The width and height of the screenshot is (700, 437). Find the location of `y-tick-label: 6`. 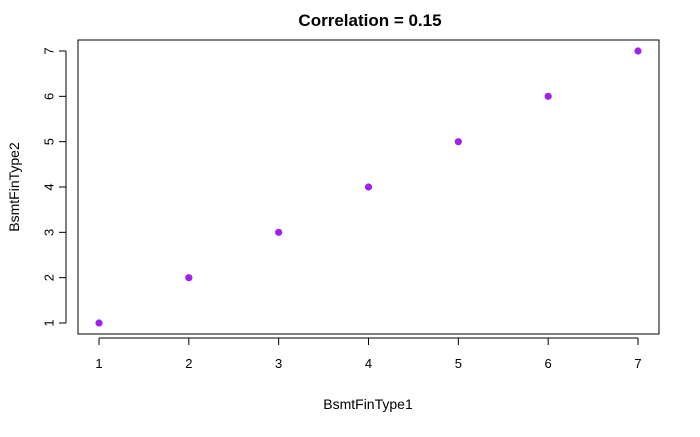

y-tick-label: 6 is located at coordinates (48, 96).